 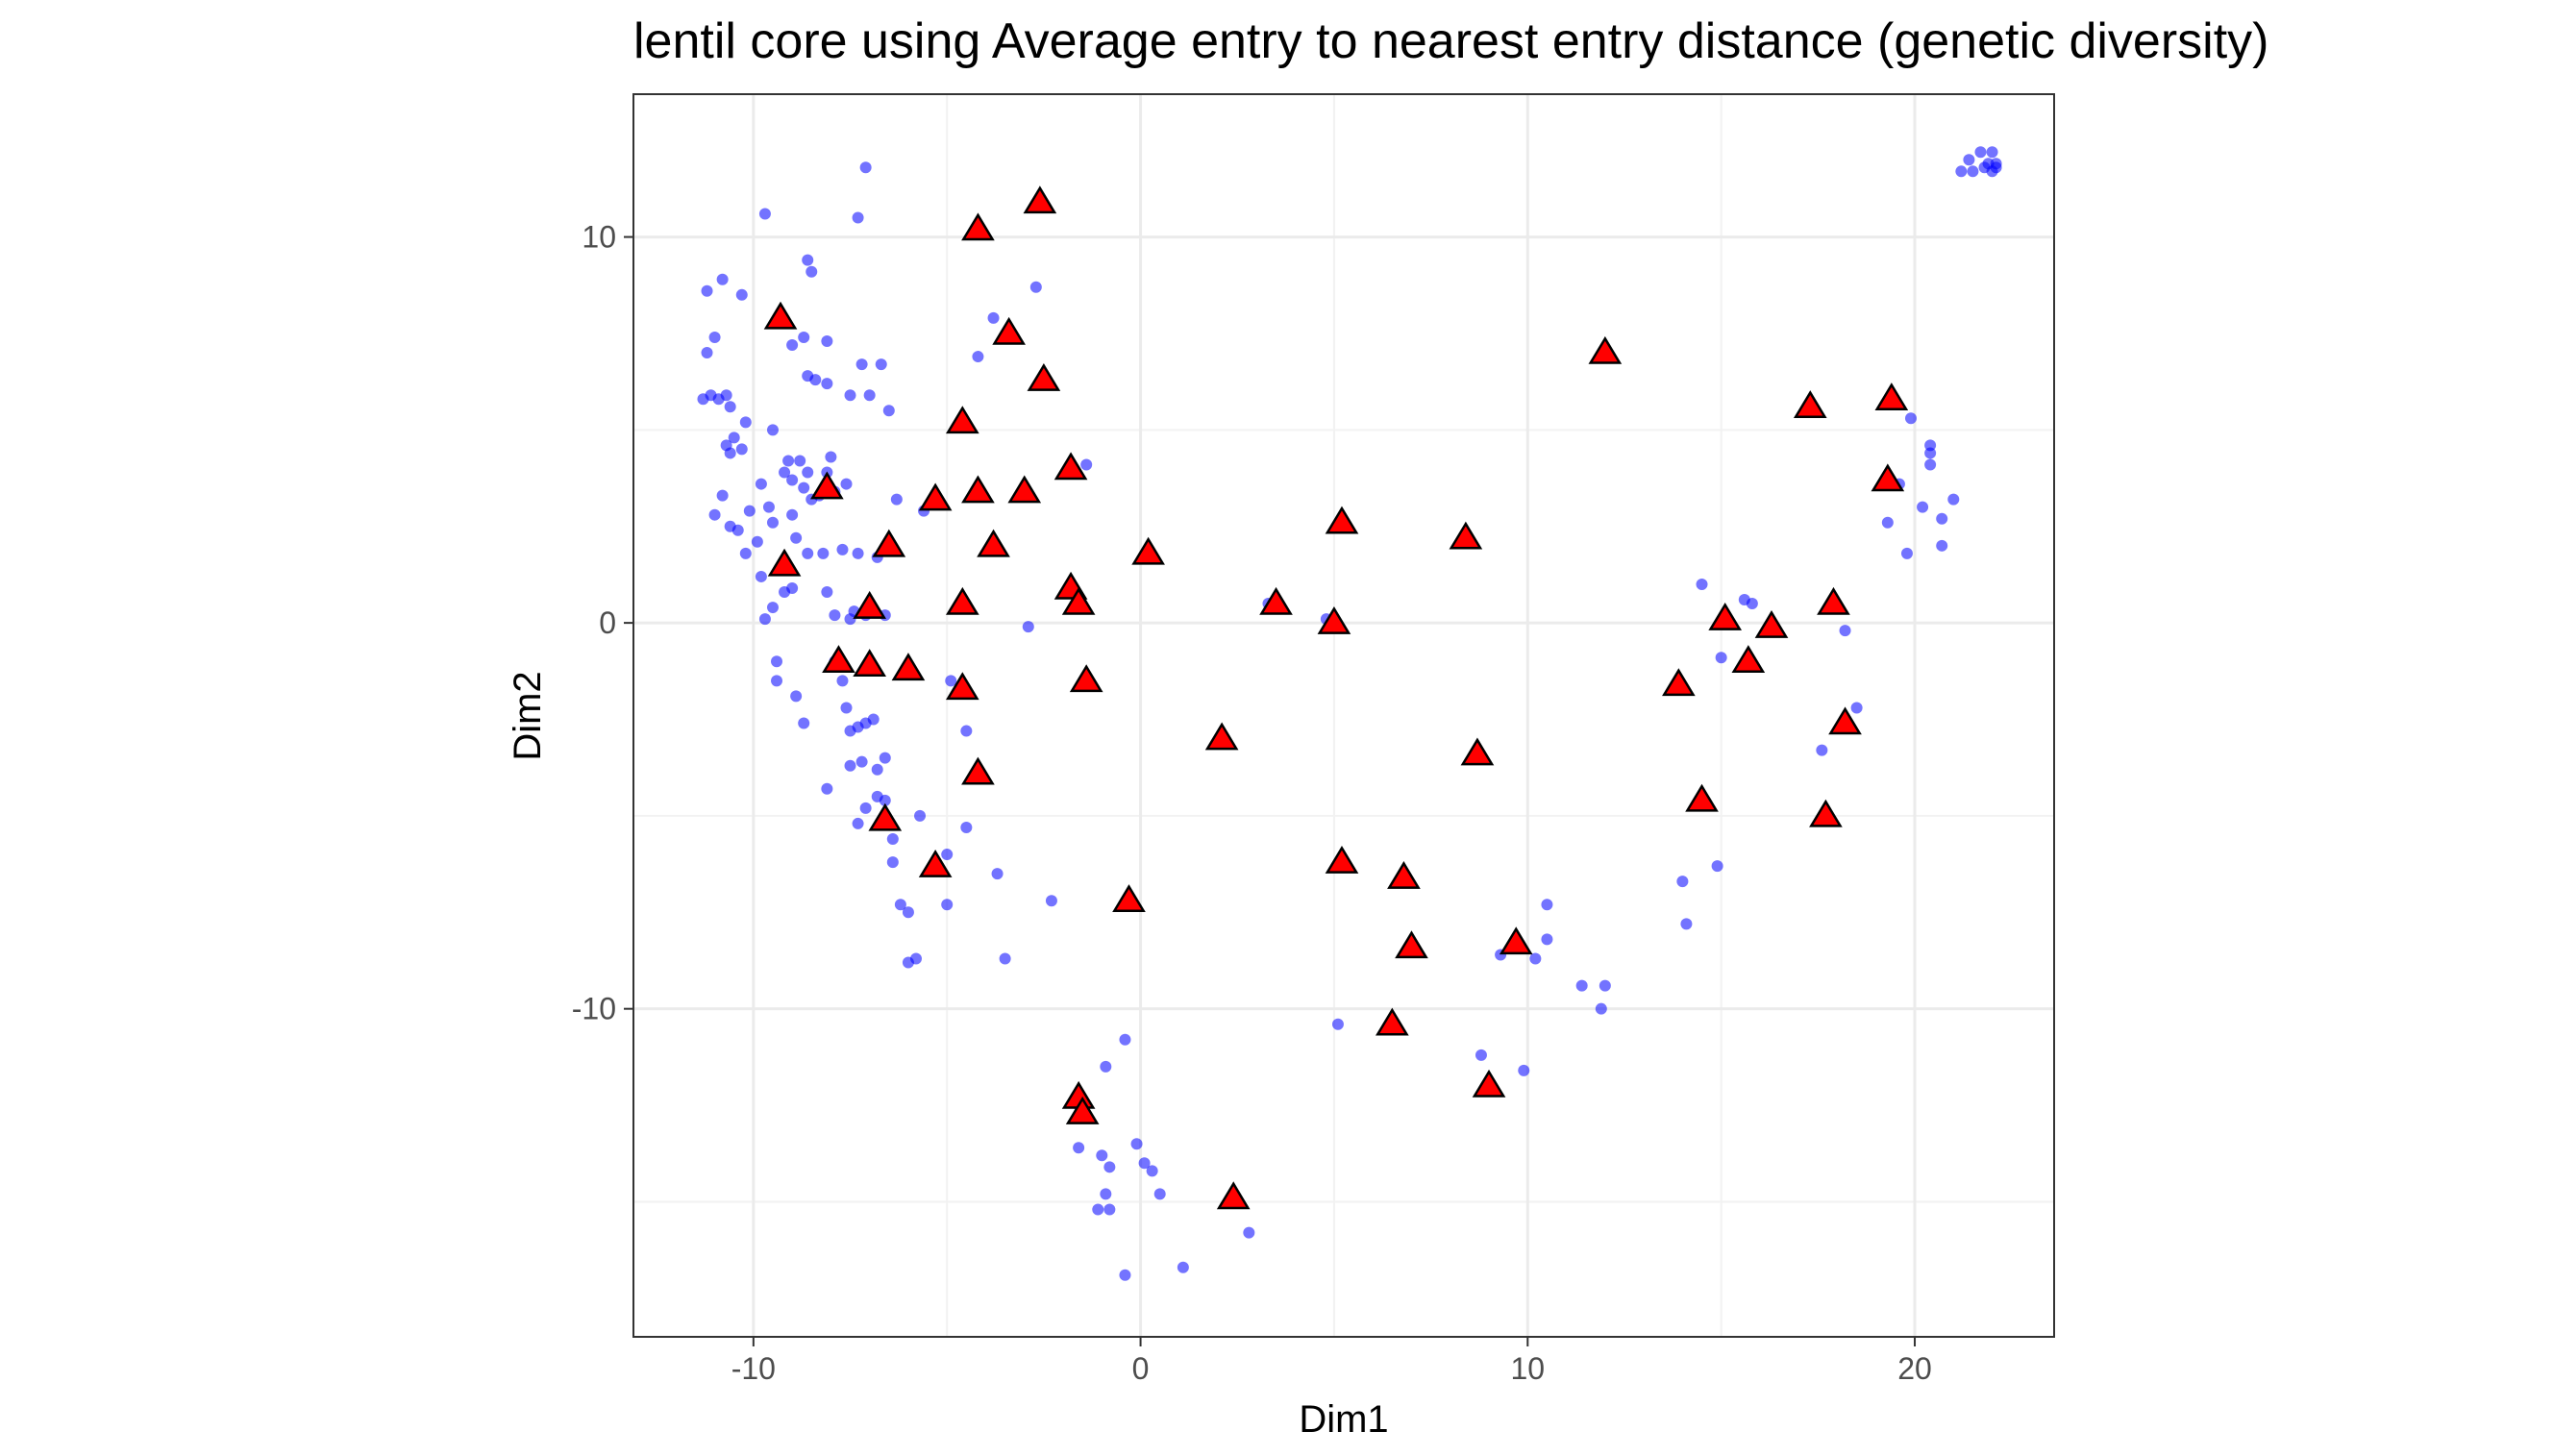 What do you see at coordinates (528, 716) in the screenshot?
I see `y-axis-title: Dim2` at bounding box center [528, 716].